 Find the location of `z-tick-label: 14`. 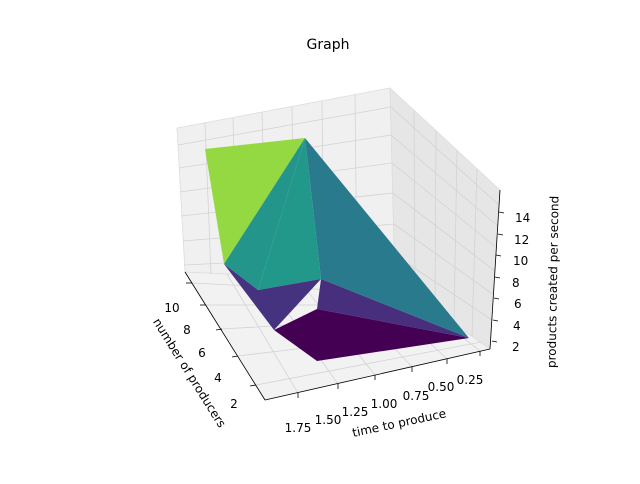

z-tick-label: 14 is located at coordinates (522, 218).